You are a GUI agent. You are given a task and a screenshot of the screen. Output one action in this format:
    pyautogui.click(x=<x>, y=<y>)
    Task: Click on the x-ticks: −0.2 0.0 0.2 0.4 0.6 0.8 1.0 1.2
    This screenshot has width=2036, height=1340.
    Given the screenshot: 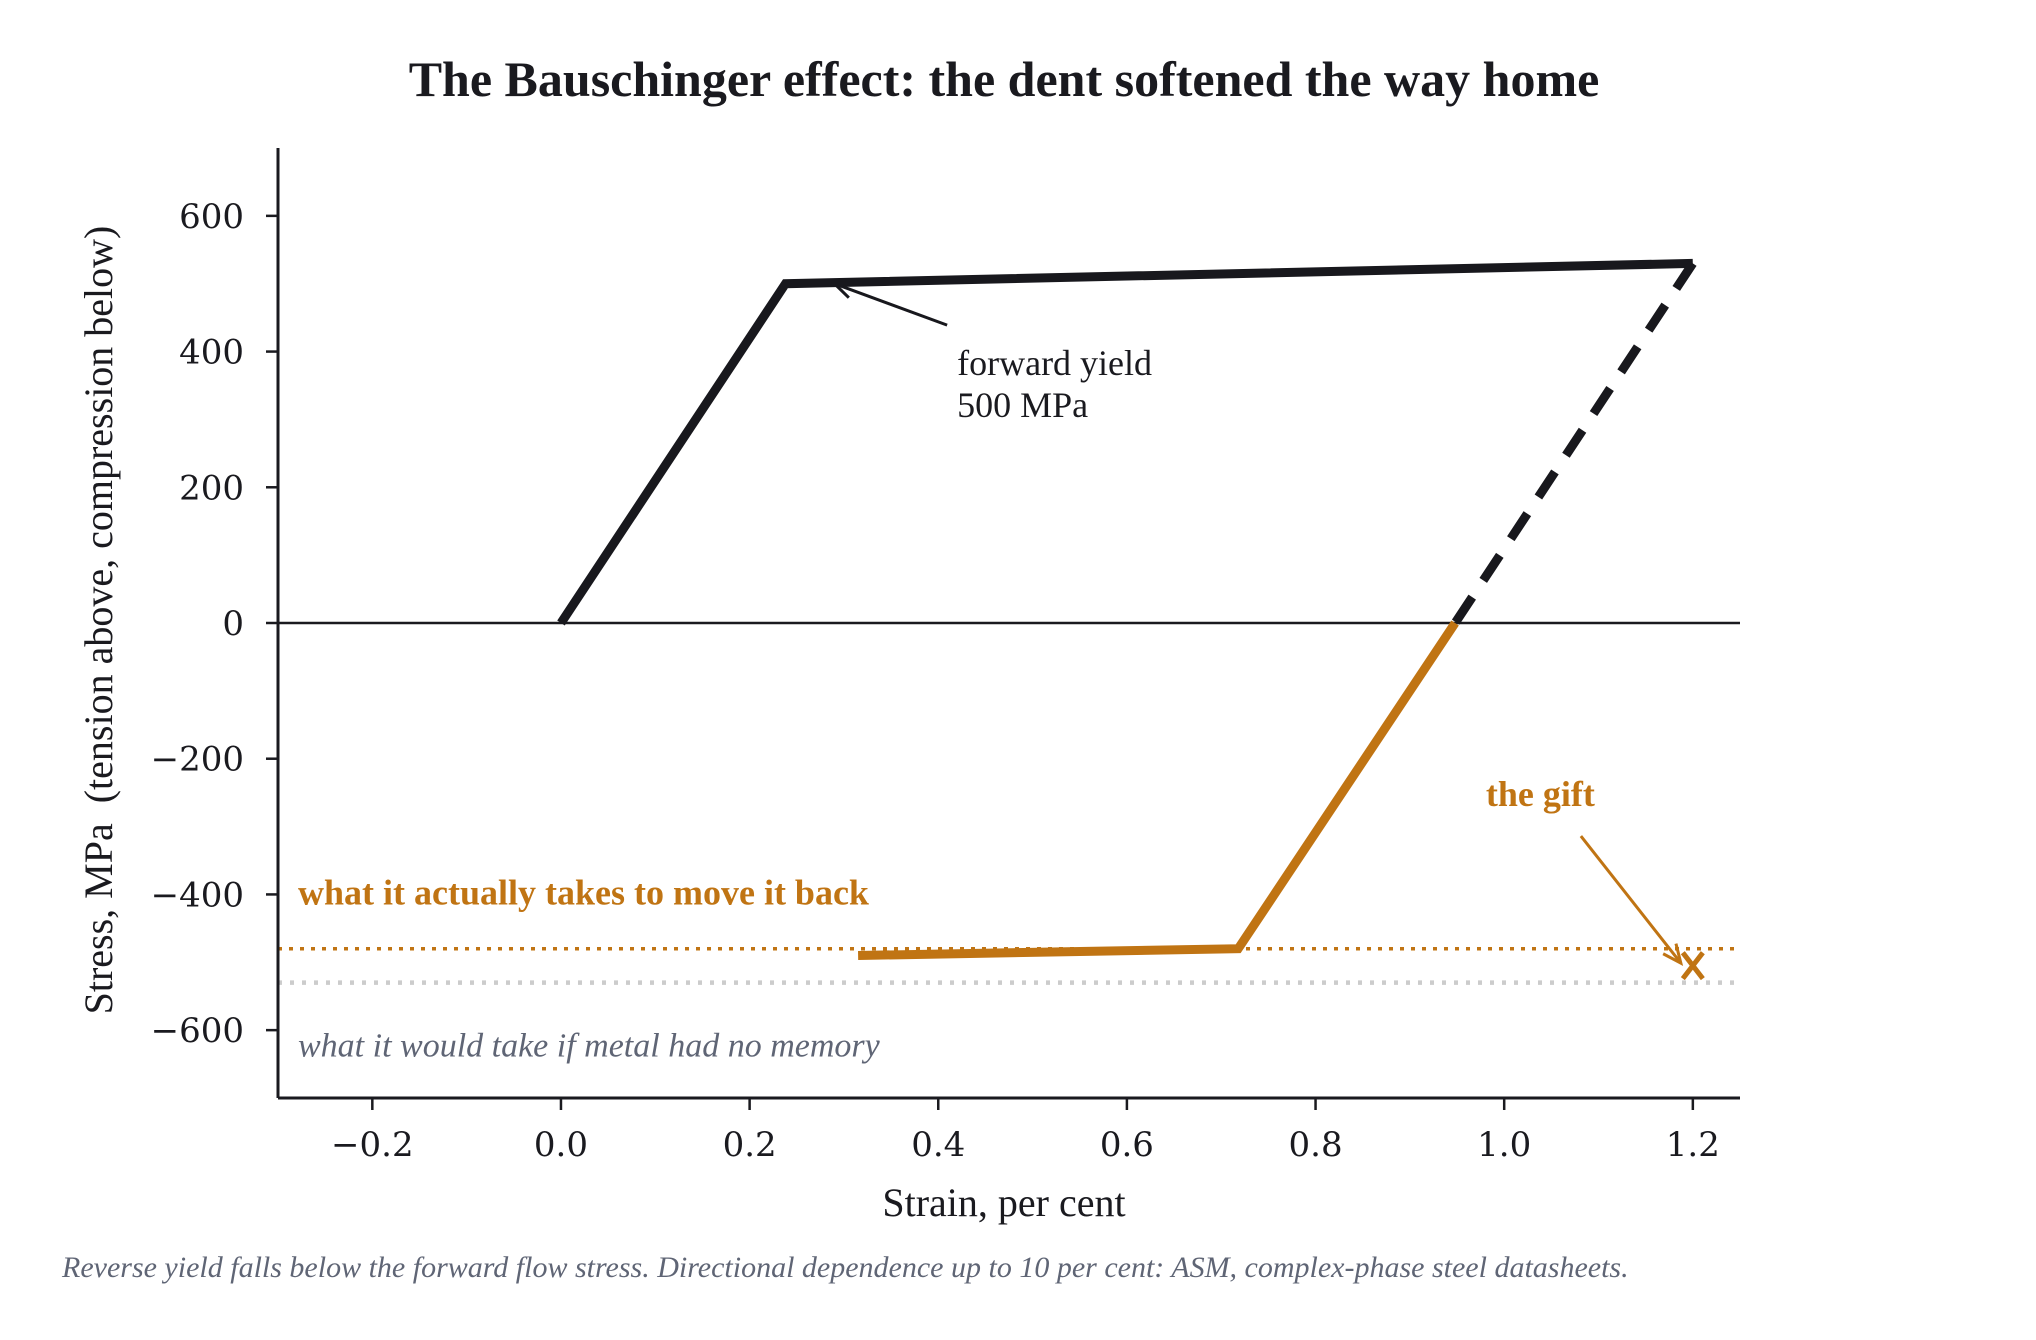 What is the action you would take?
    pyautogui.click(x=1025, y=1131)
    